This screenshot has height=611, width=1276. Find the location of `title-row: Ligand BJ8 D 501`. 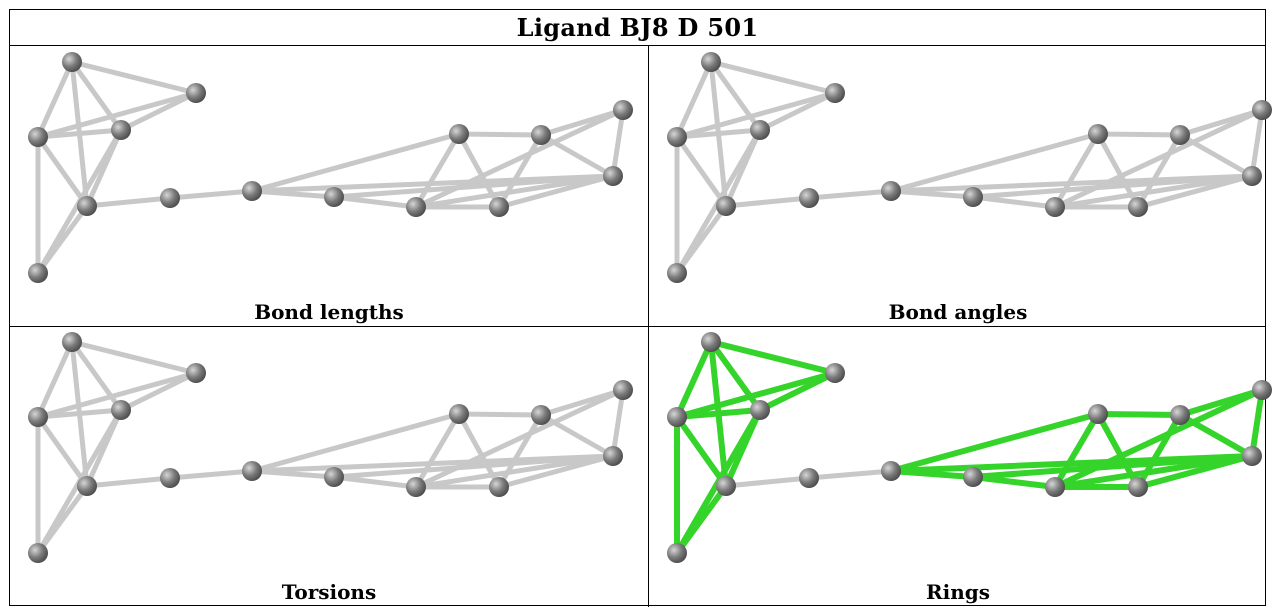

title-row: Ligand BJ8 D 501 is located at coordinates (637, 28).